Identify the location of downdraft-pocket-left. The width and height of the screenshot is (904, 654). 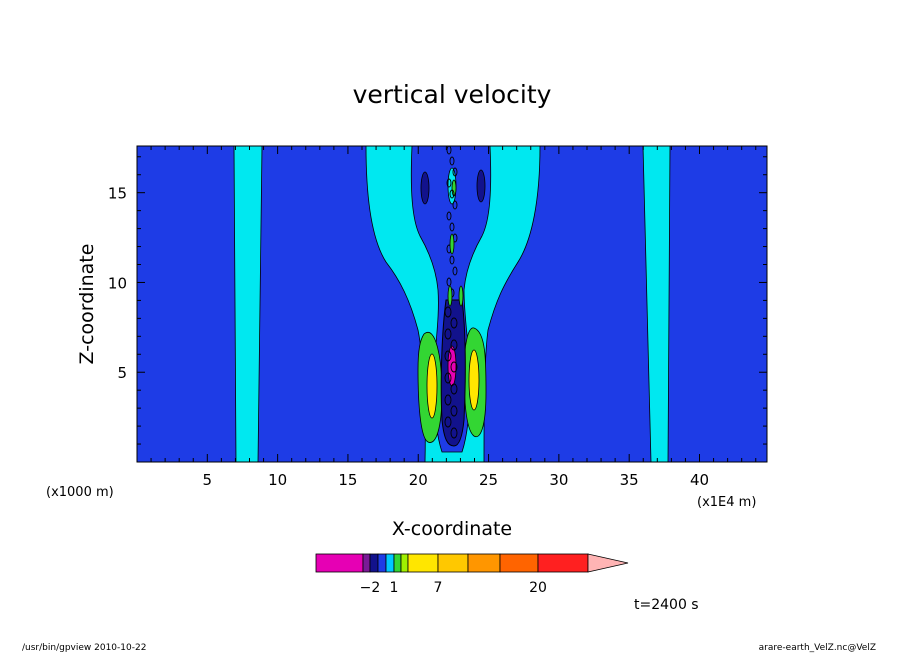
(425, 188).